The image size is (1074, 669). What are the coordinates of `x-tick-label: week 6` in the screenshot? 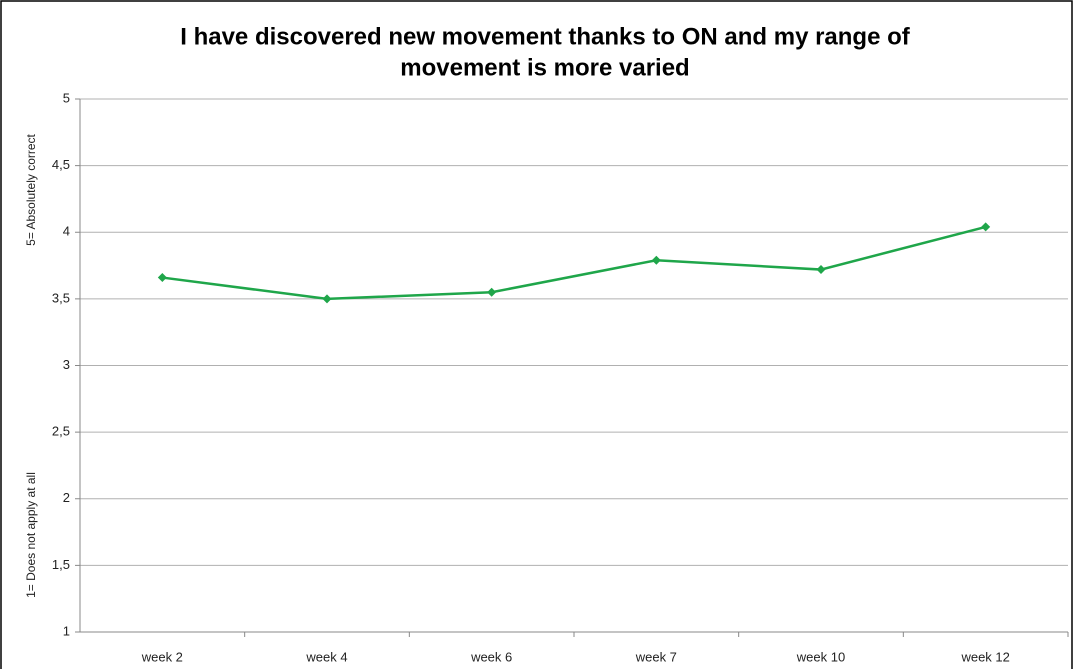 It's located at (491, 656).